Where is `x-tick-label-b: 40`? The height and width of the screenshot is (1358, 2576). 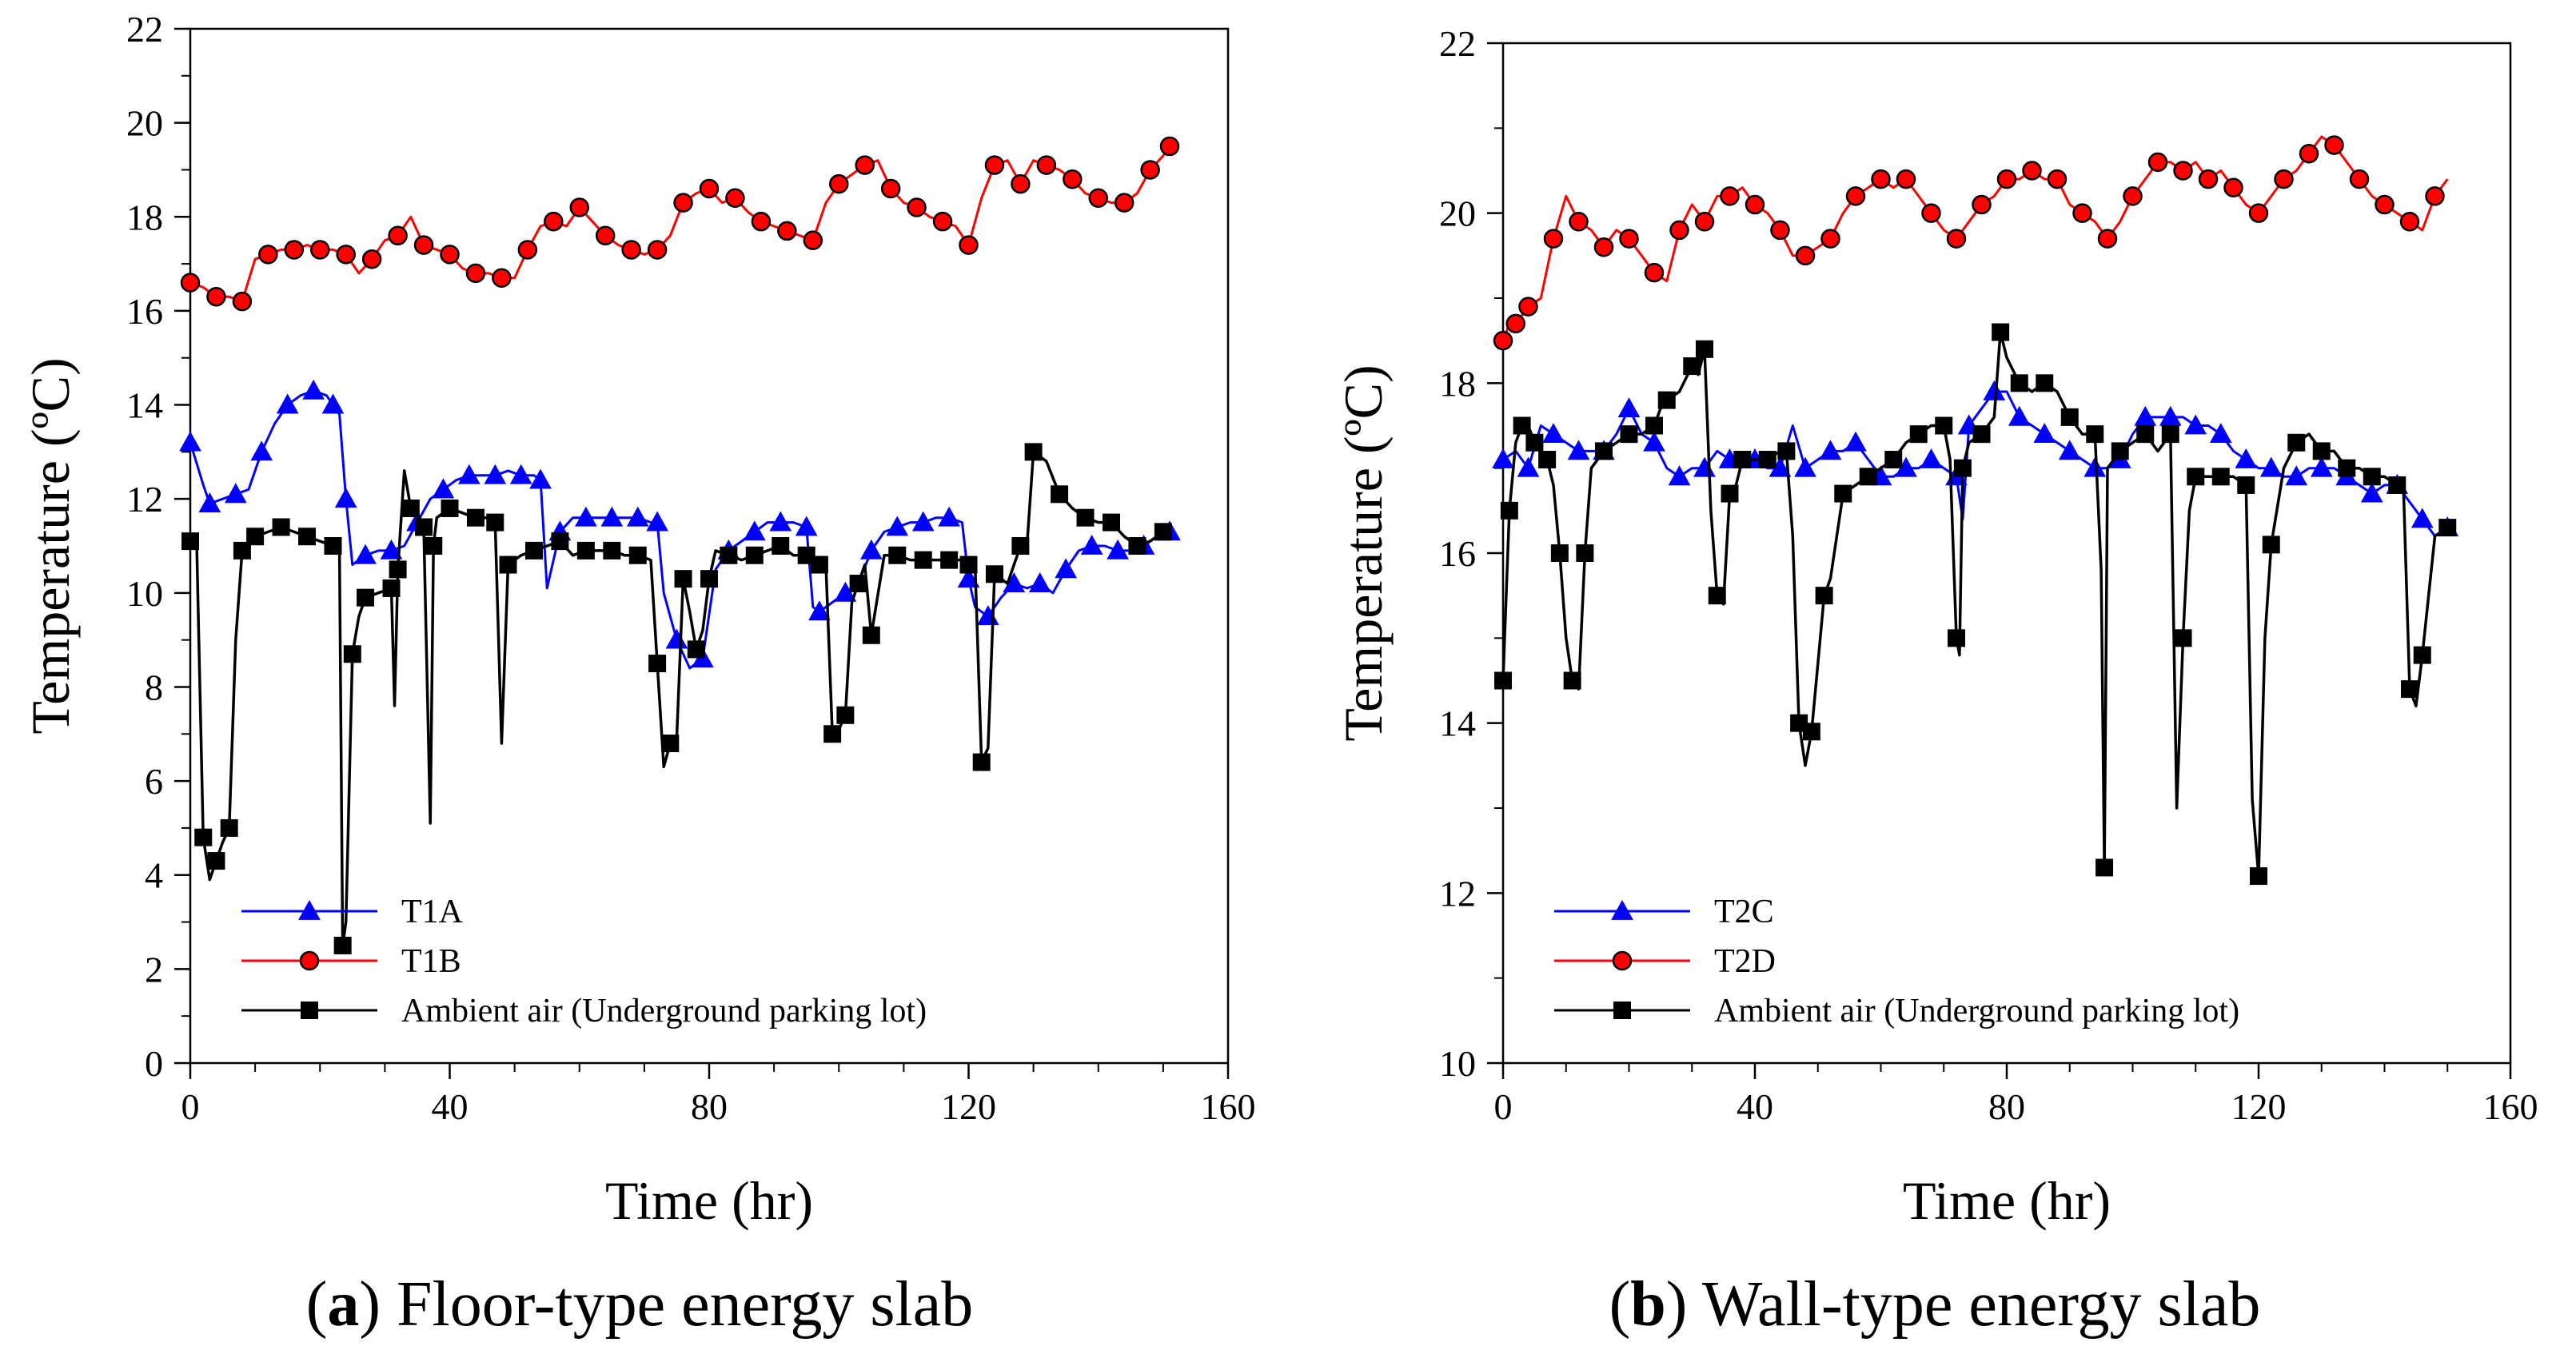
x-tick-label-b: 40 is located at coordinates (1755, 1106).